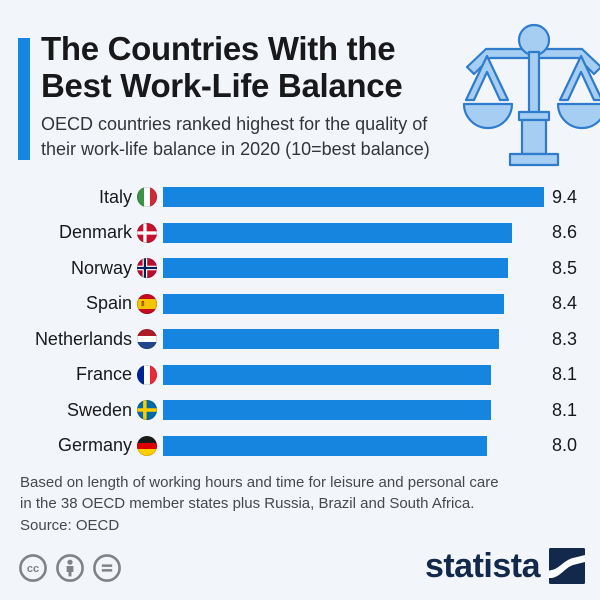 The width and height of the screenshot is (600, 600). I want to click on chart-row: Germany 8.0, so click(305, 445).